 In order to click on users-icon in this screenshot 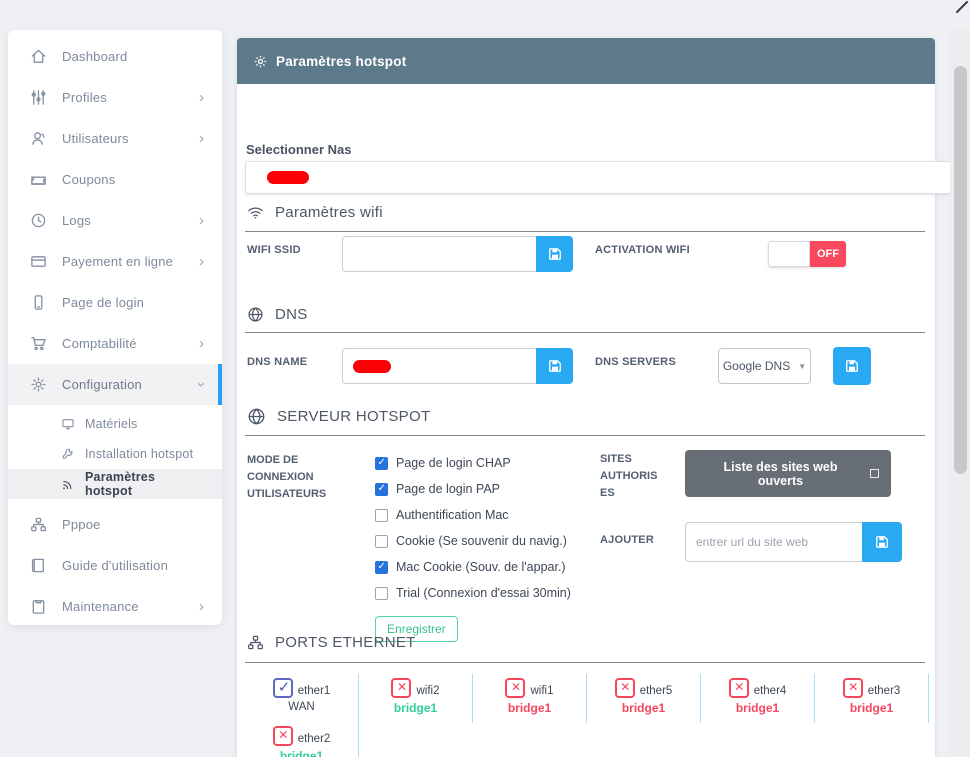, I will do `click(38, 139)`.